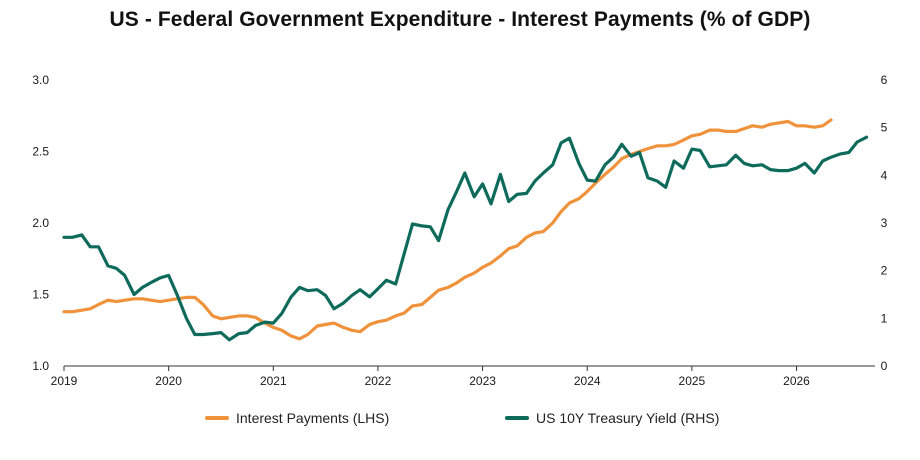  I want to click on y-right-tick-label: 0, so click(884, 366).